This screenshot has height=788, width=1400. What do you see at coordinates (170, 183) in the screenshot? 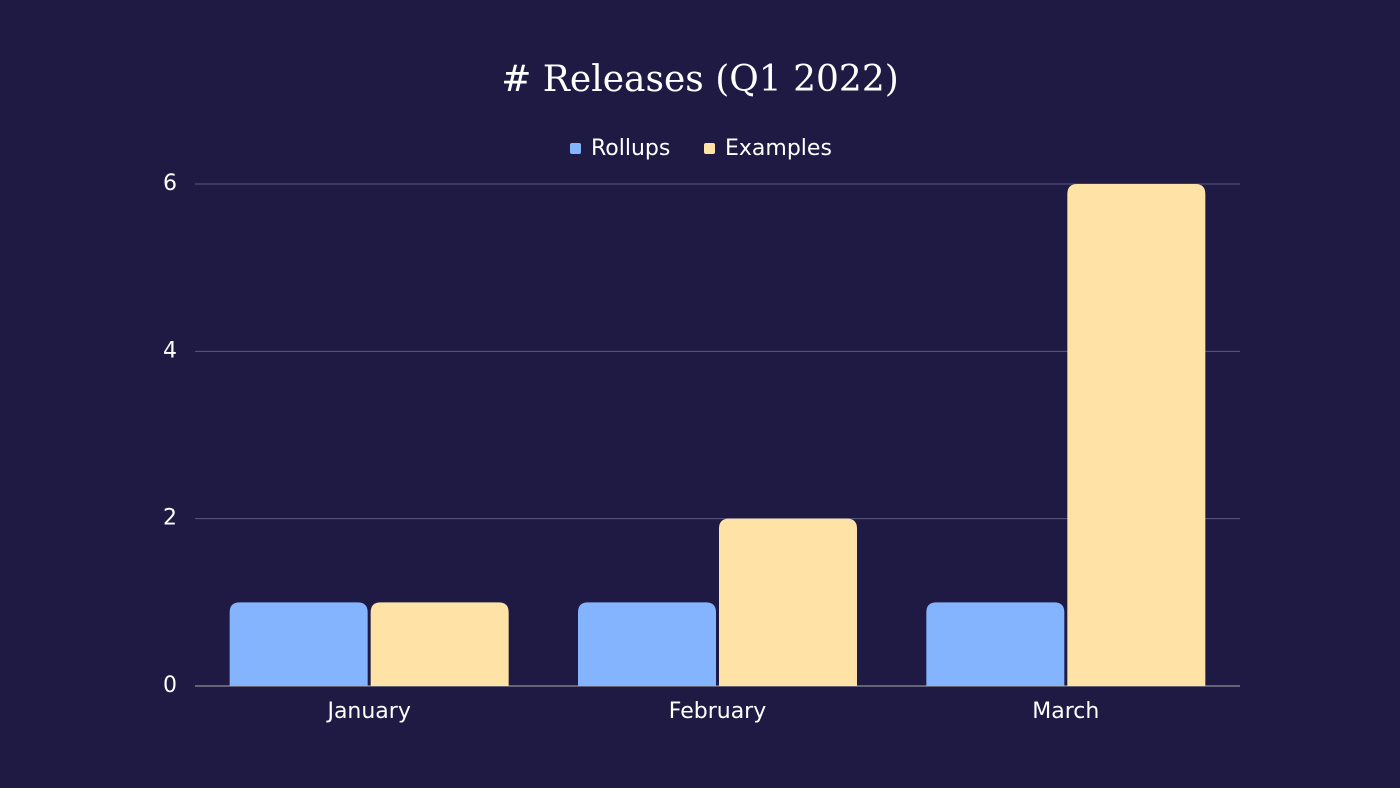
I see `y-tick-label: 6` at bounding box center [170, 183].